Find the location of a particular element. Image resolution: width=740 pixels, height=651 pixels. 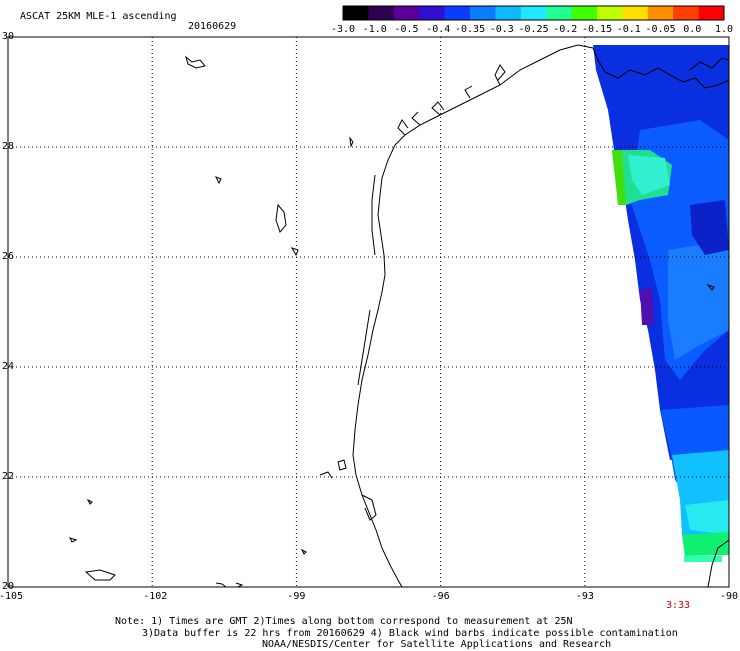

lat-tick-label: 28 is located at coordinates (8, 146).